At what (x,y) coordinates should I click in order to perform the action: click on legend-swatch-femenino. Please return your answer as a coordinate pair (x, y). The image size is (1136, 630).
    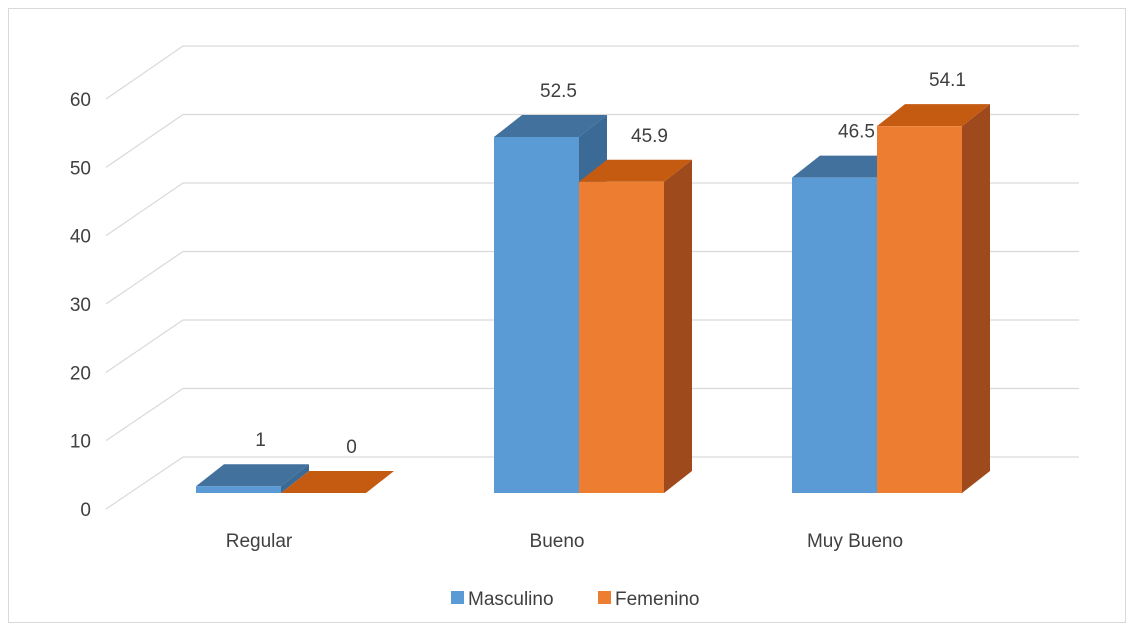
    Looking at the image, I should click on (604, 597).